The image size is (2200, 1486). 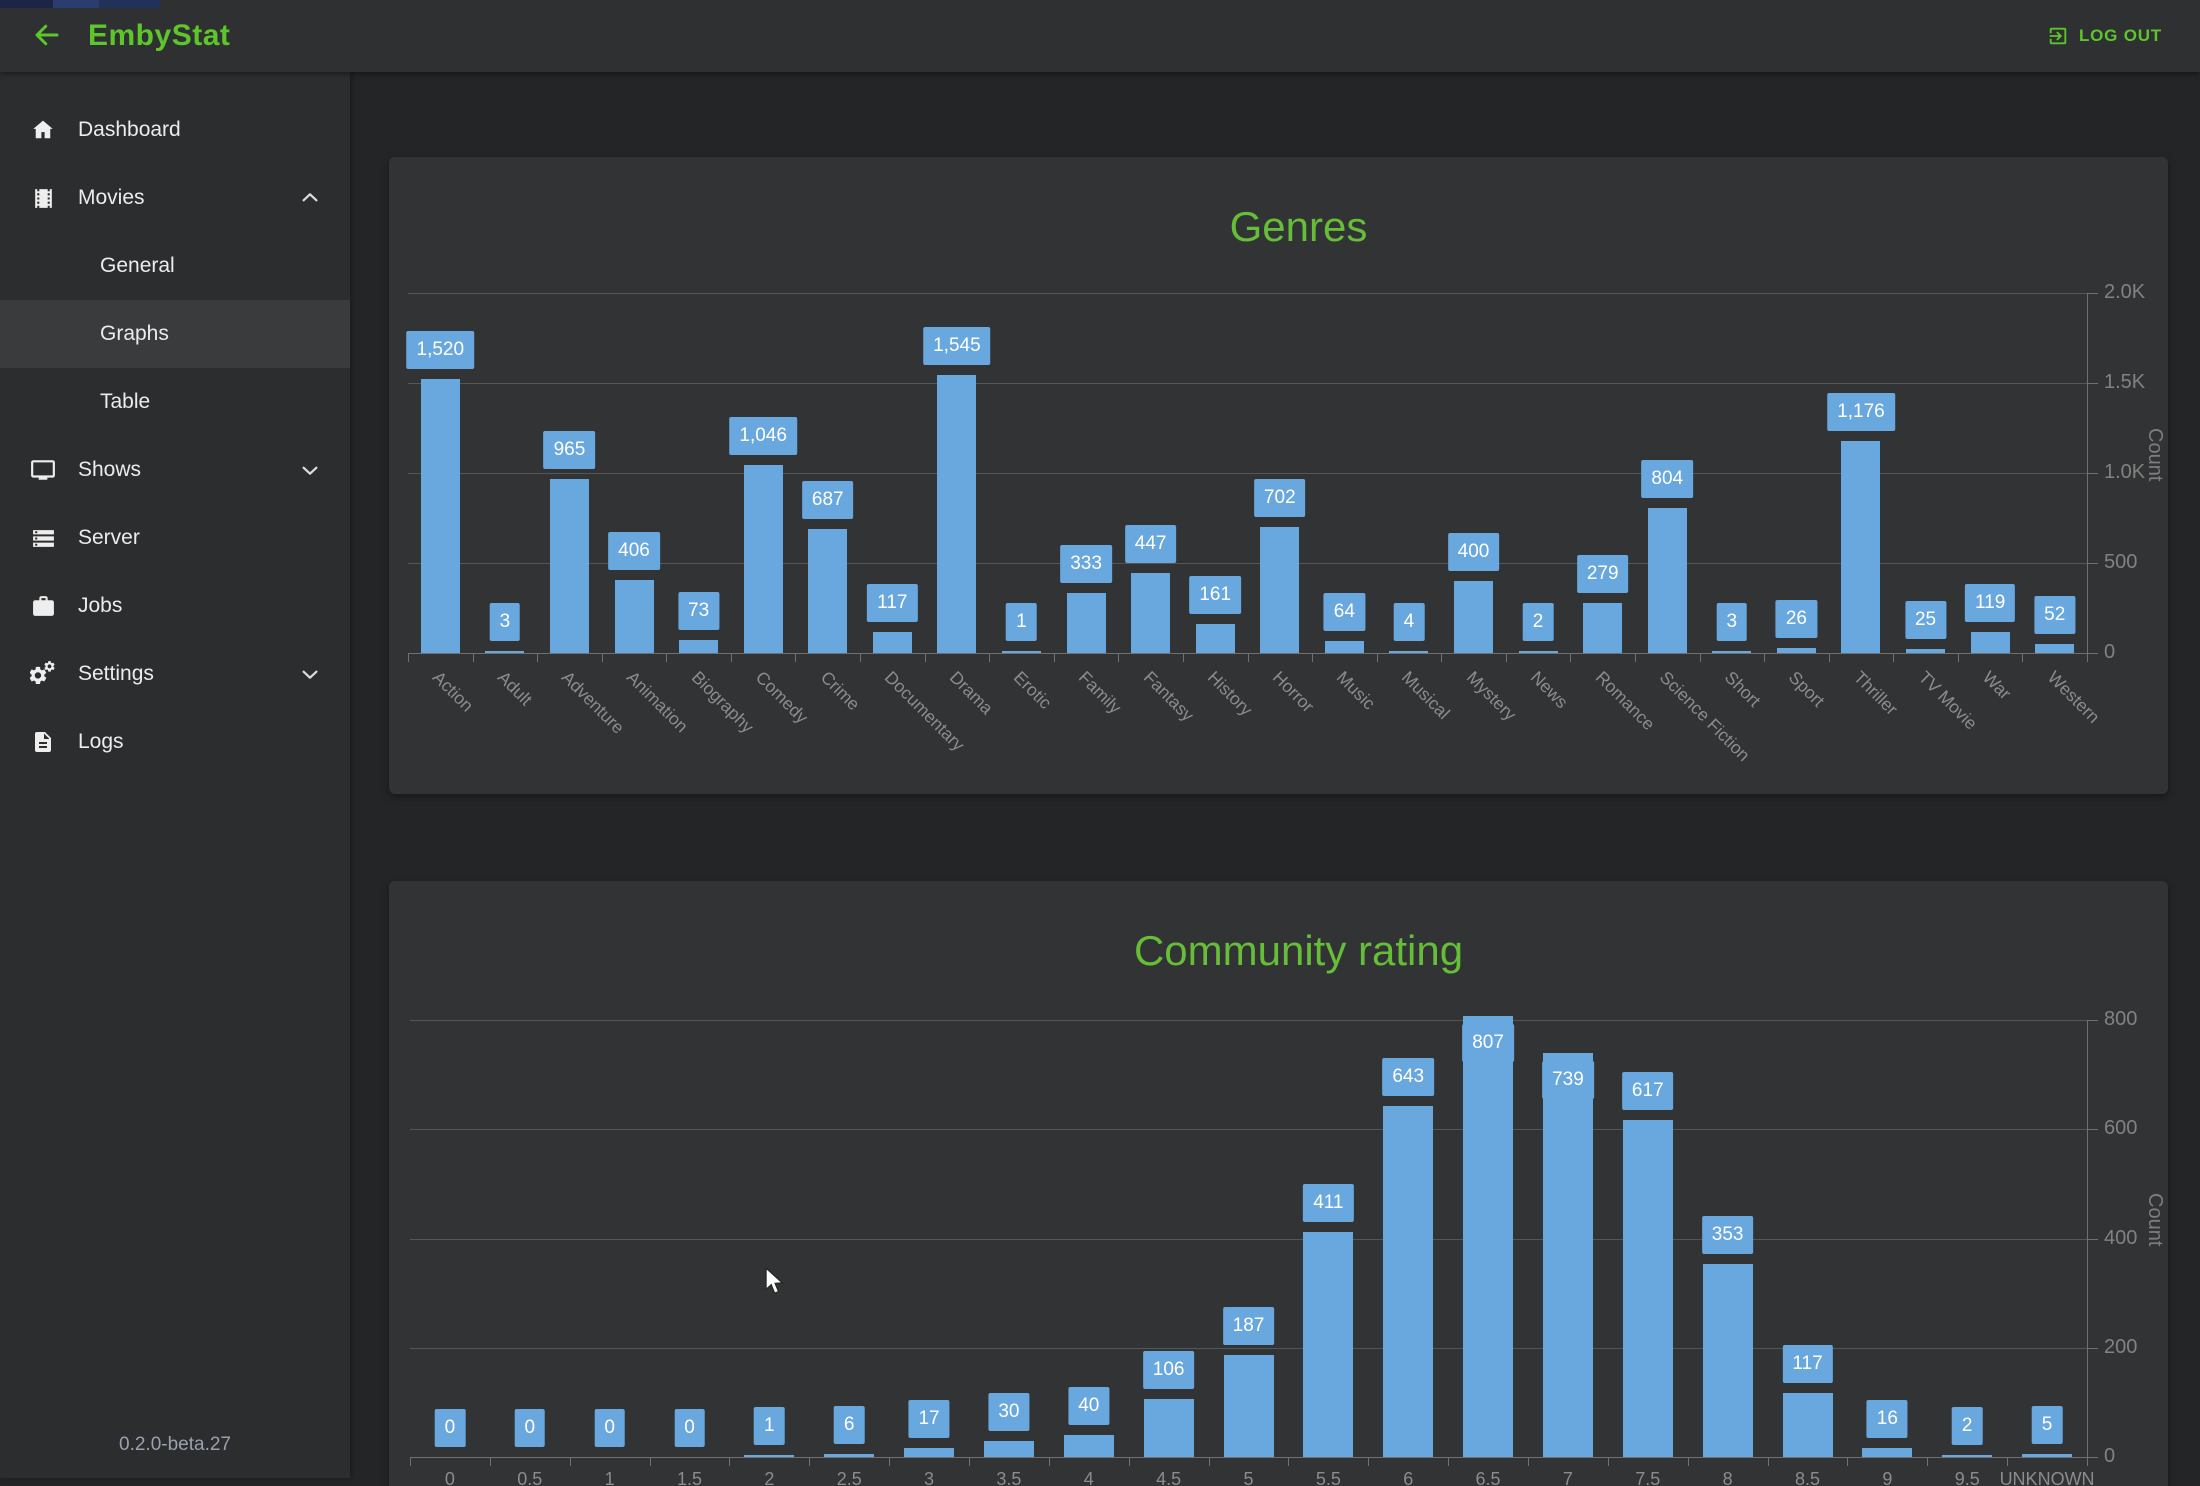 I want to click on bar-value-label: 3, so click(x=1732, y=622).